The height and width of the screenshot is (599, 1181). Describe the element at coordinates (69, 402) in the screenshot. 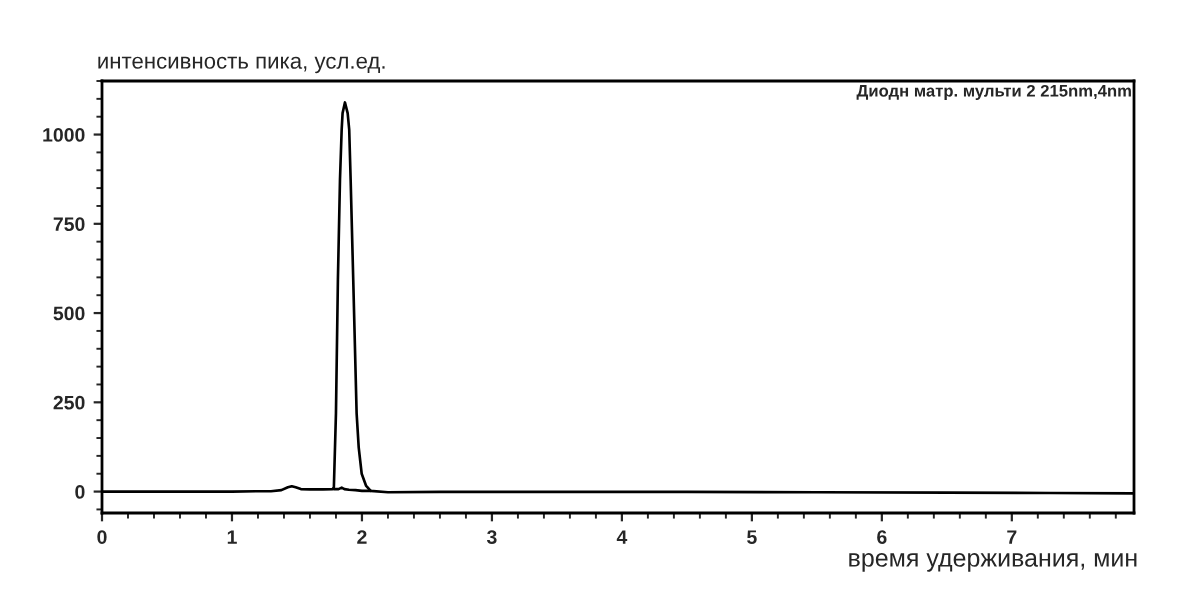

I see `y-tick-label: 250` at that location.